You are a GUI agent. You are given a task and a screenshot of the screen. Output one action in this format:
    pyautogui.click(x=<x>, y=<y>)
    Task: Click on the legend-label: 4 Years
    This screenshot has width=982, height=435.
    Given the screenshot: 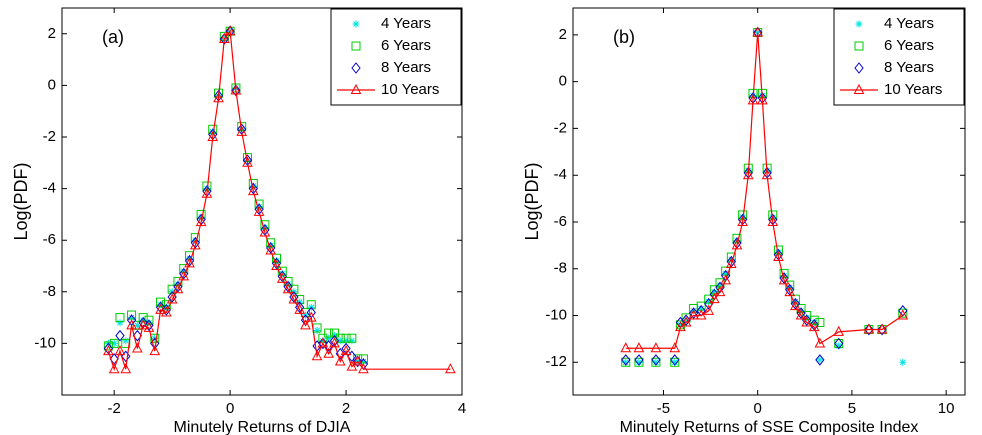 What is the action you would take?
    pyautogui.click(x=909, y=23)
    